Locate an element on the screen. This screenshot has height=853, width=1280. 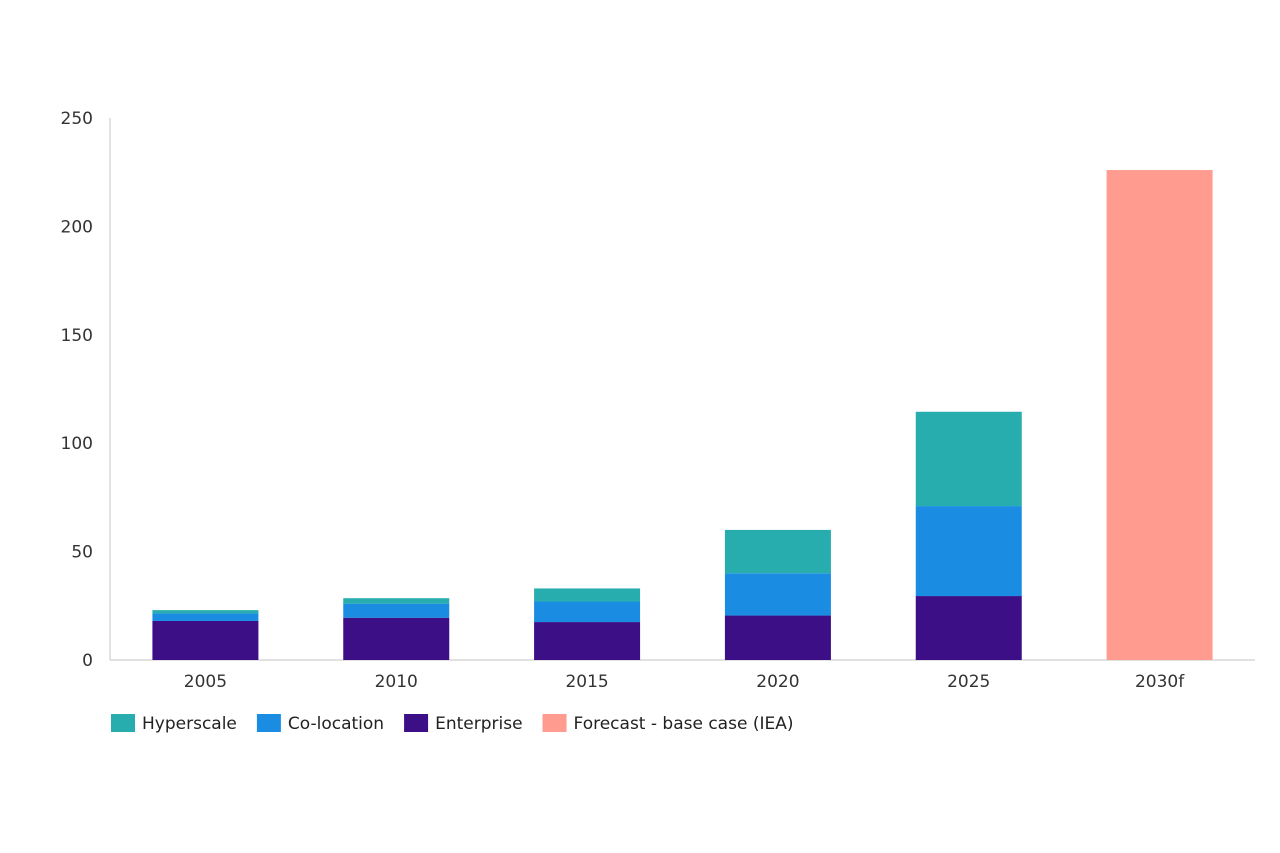
legend-label: Enterprise is located at coordinates (478, 724).